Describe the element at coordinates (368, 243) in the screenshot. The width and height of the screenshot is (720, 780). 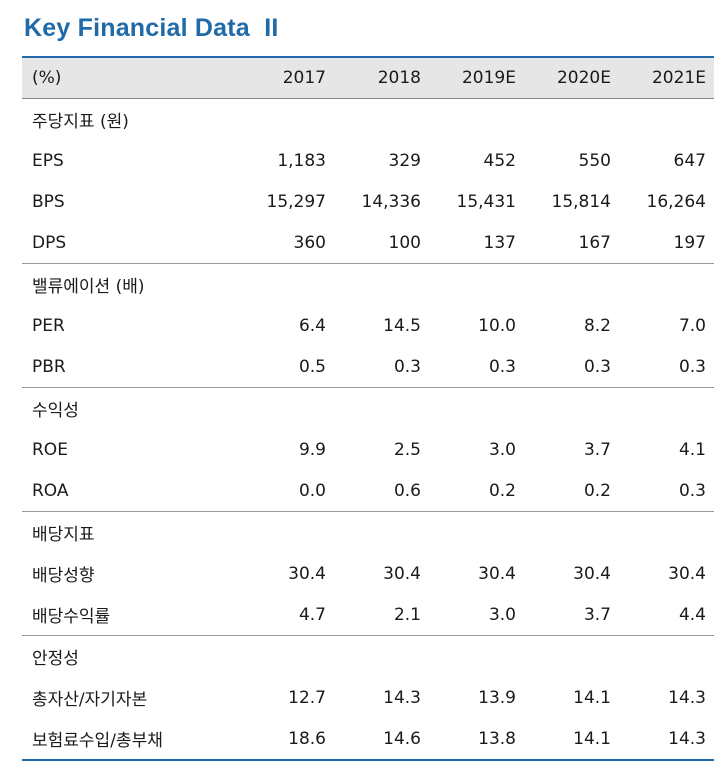
I see `table-row: DPS 360 100 137 167 197` at that location.